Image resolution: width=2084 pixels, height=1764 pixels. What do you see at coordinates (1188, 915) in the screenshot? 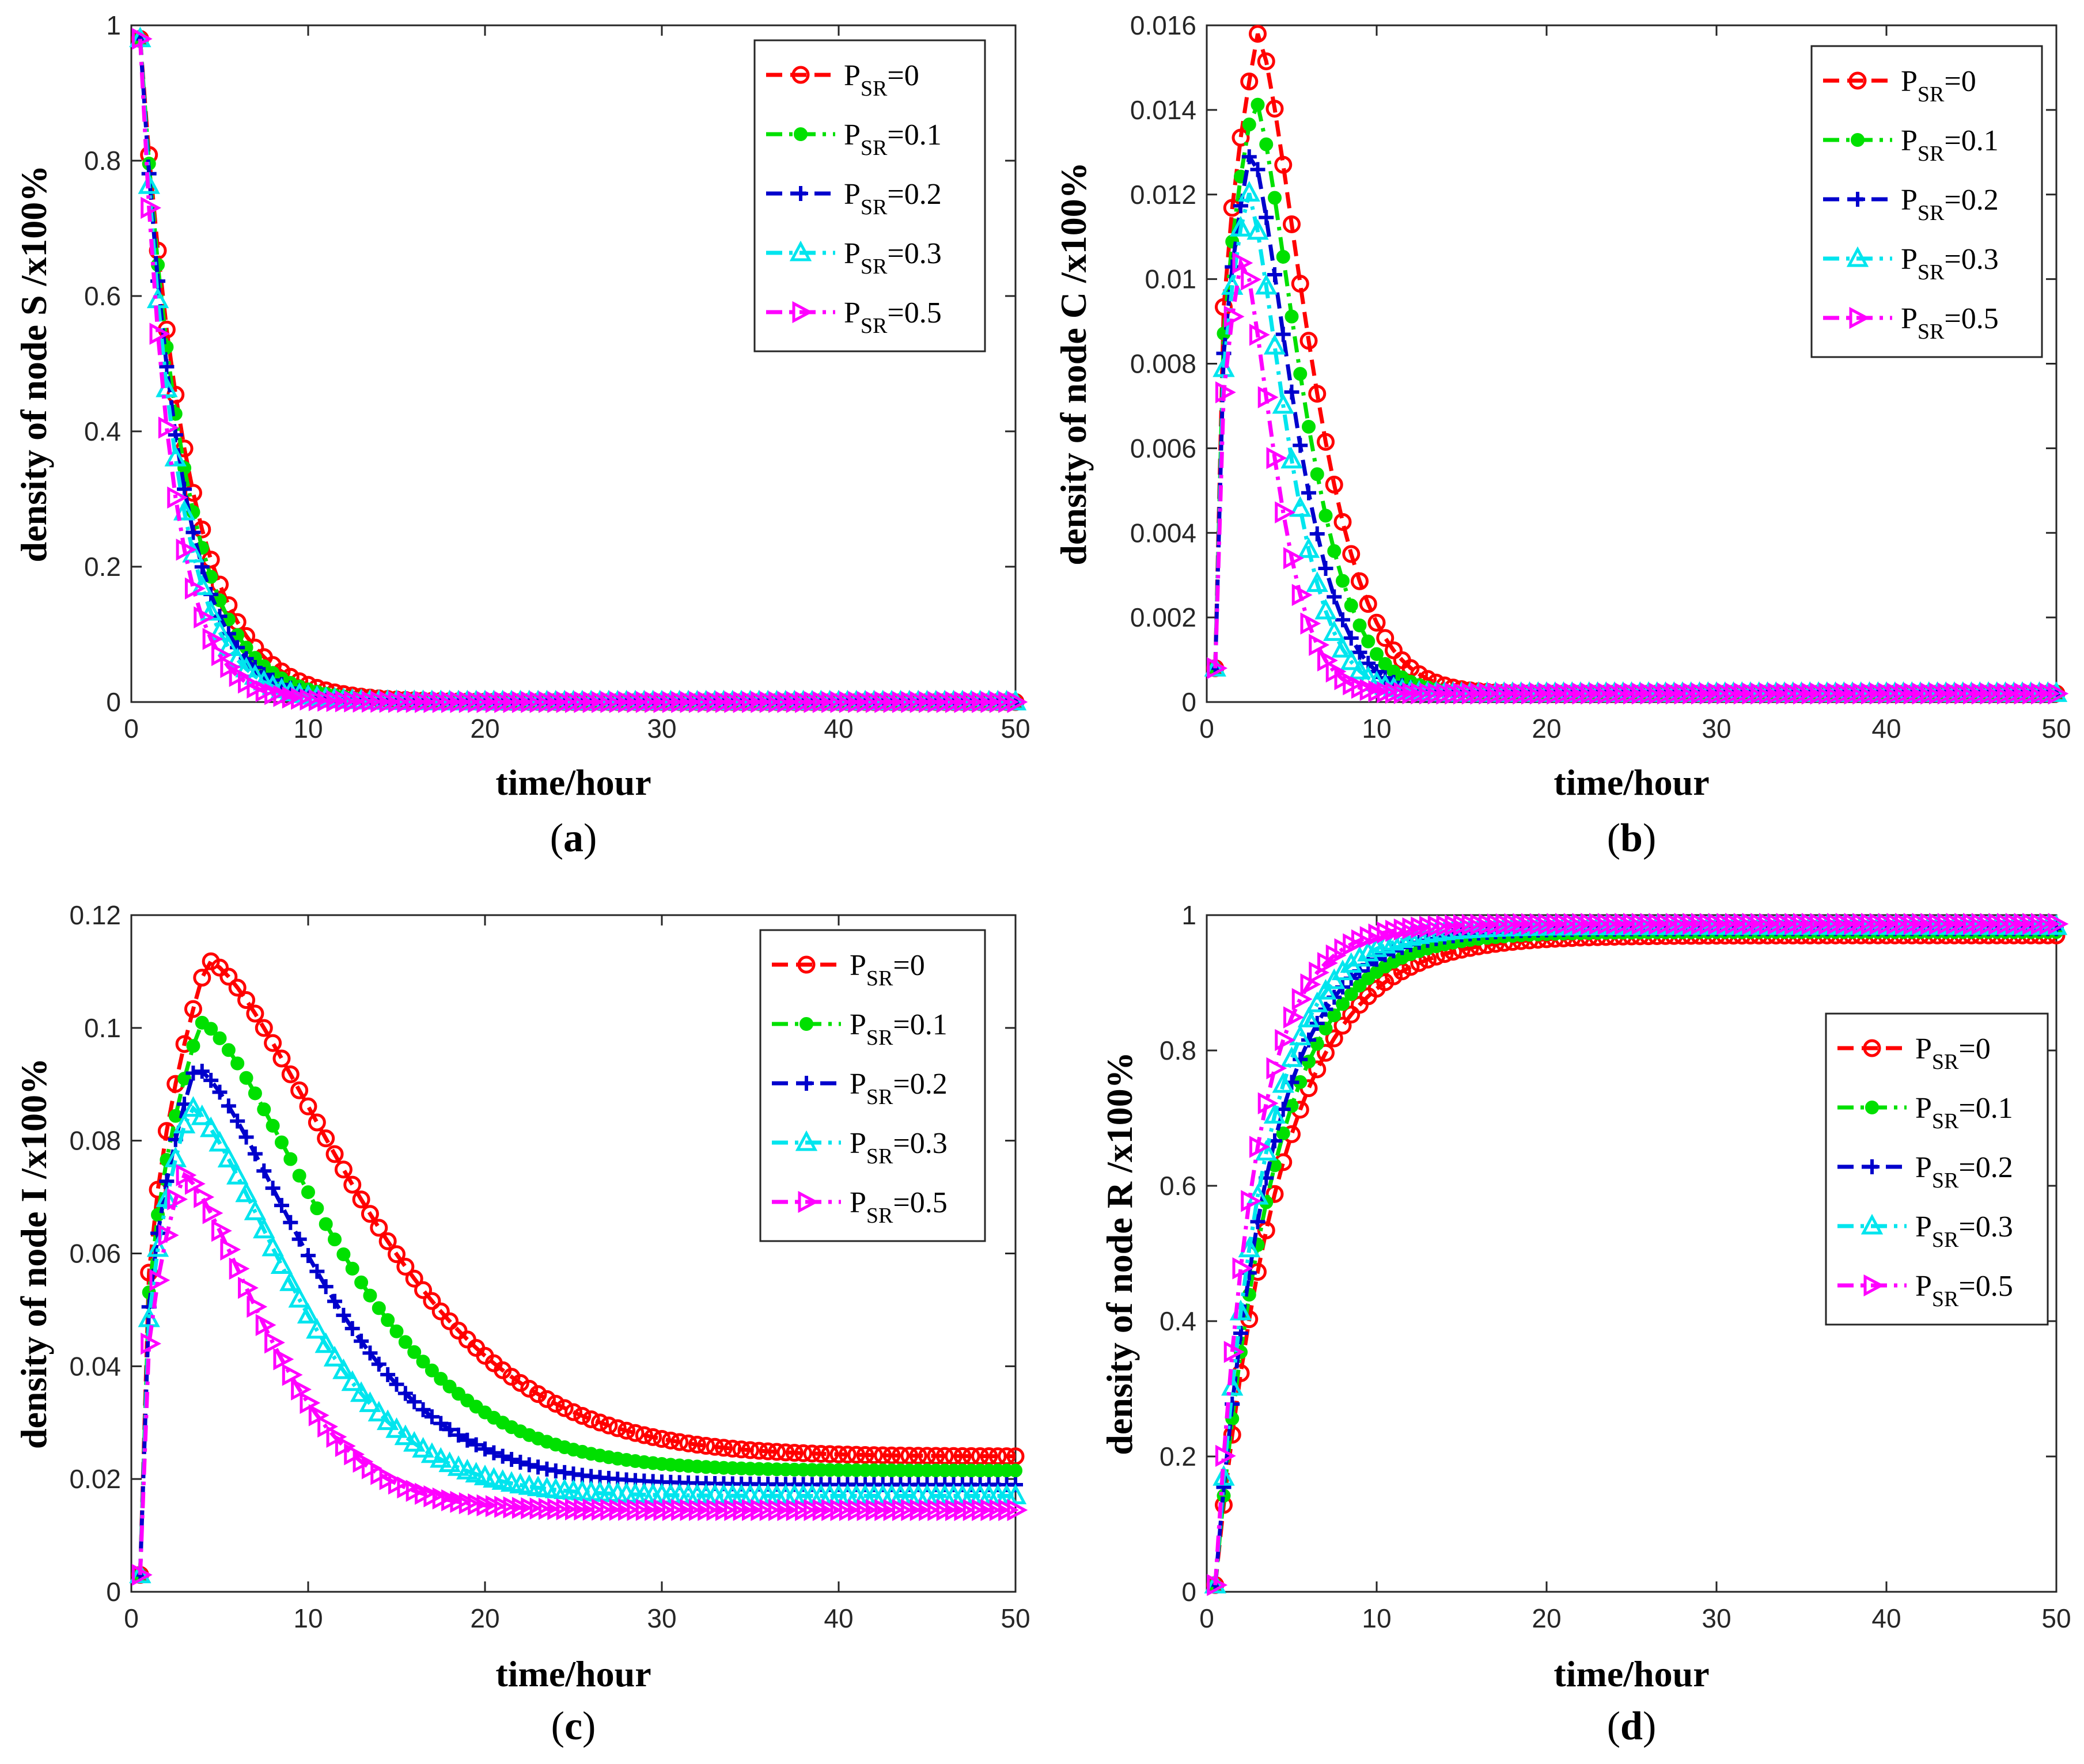
I see `y-tick-label: 1` at bounding box center [1188, 915].